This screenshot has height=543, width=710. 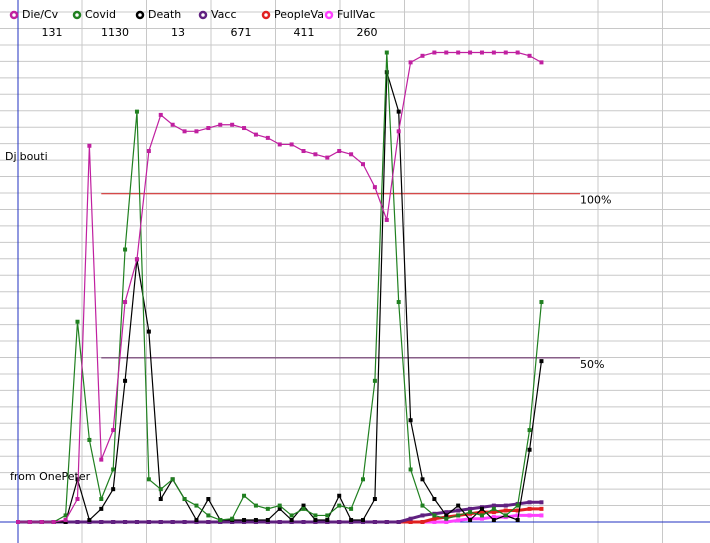 I want to click on legend-label: Vacc, so click(x=224, y=14).